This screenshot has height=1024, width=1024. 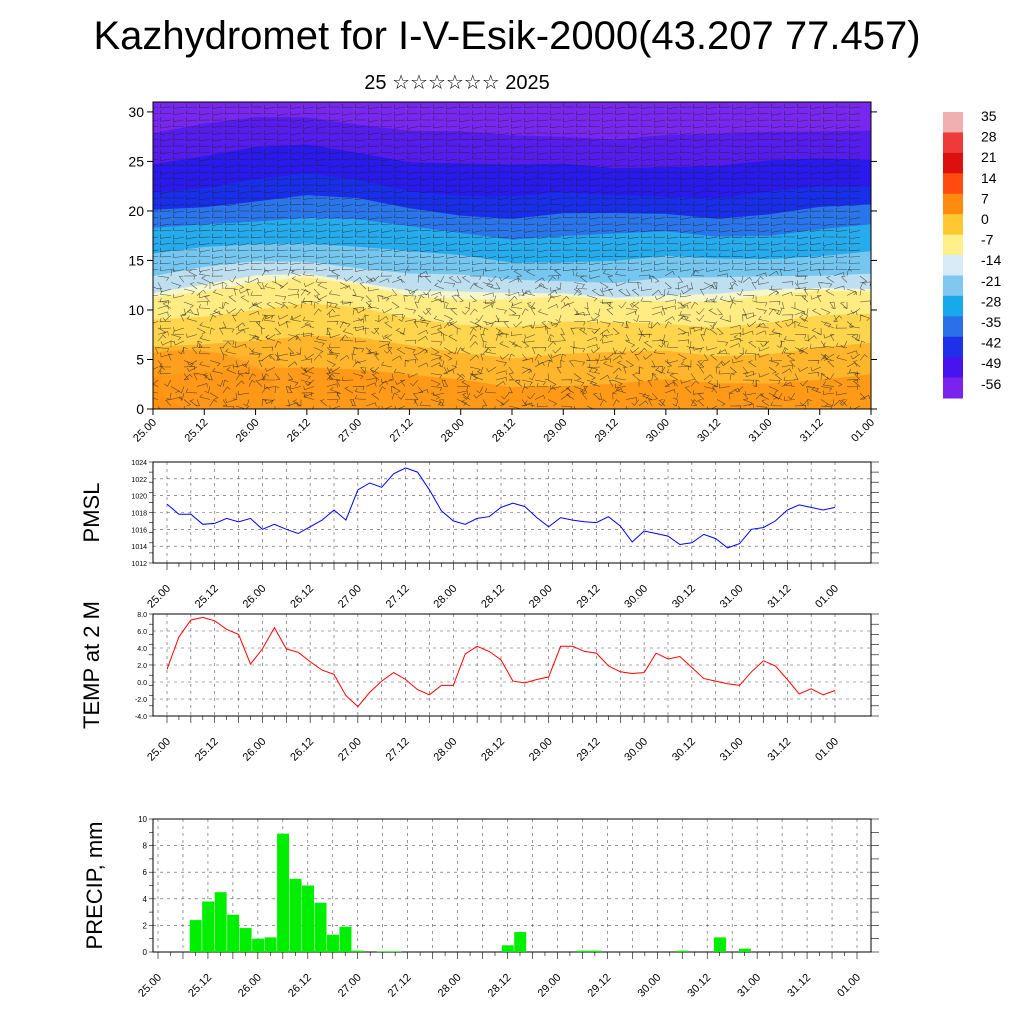 What do you see at coordinates (139, 480) in the screenshot?
I see `y-tick-label: 1022` at bounding box center [139, 480].